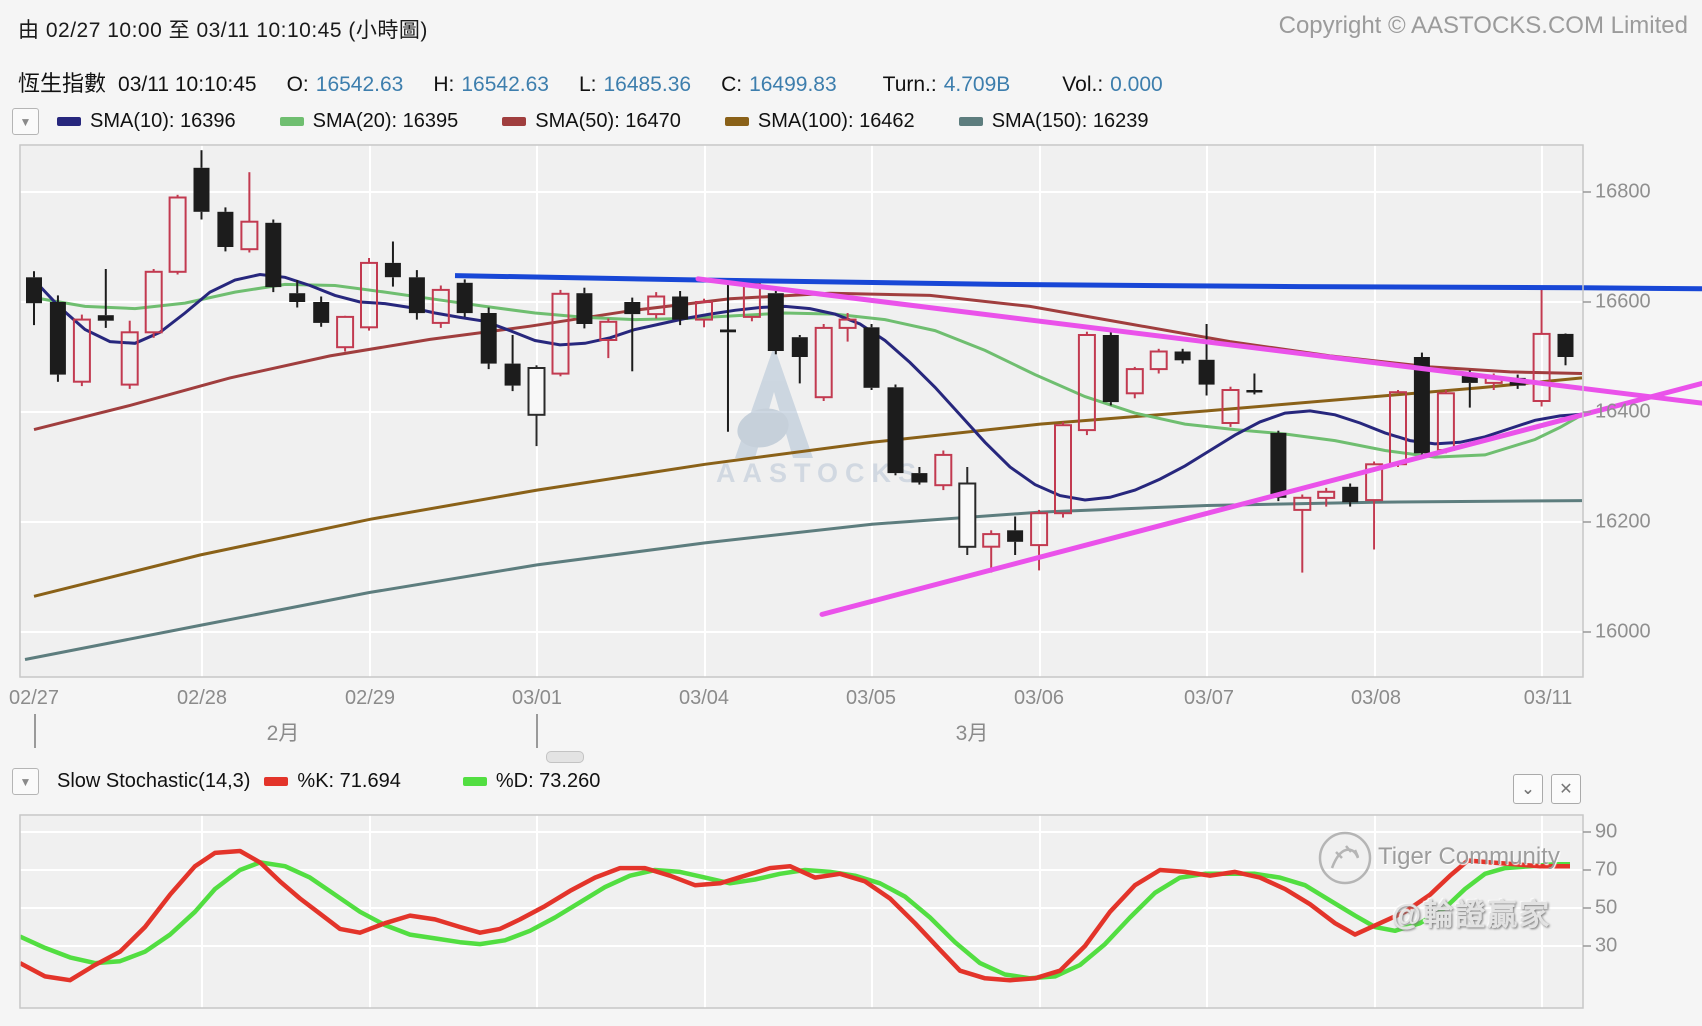 The height and width of the screenshot is (1026, 1702). I want to click on collapse-panel-button: ⌄, so click(1528, 789).